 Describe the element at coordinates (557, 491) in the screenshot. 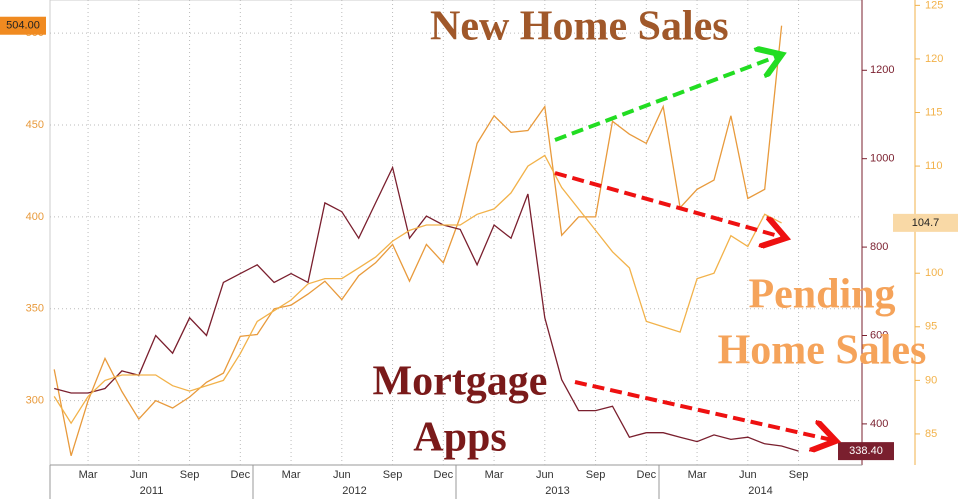

I see `x-group-label: 2013` at that location.